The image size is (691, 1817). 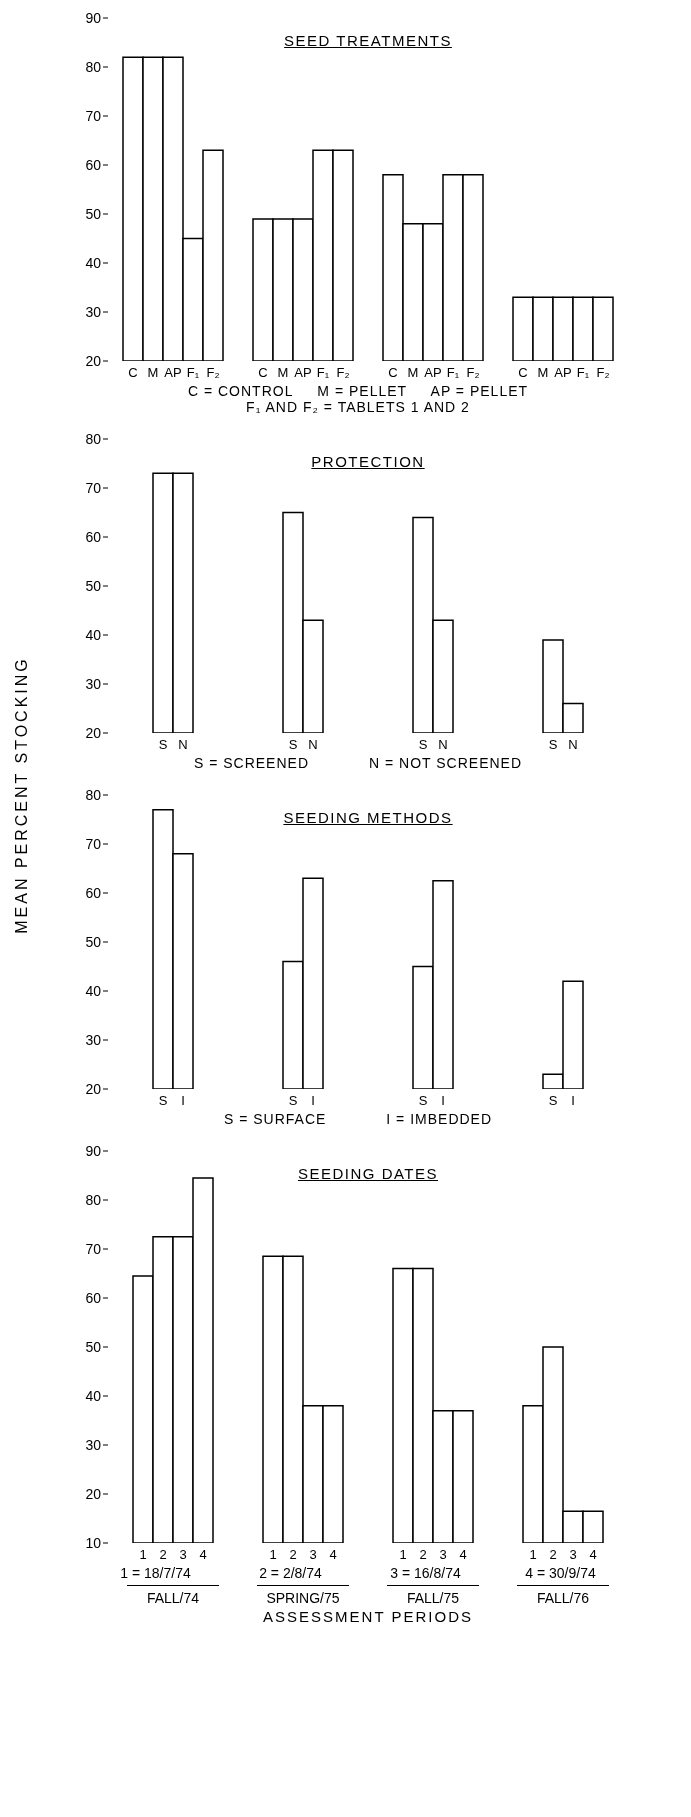 I want to click on x-tick-label: FALL/75, so click(x=433, y=1595).